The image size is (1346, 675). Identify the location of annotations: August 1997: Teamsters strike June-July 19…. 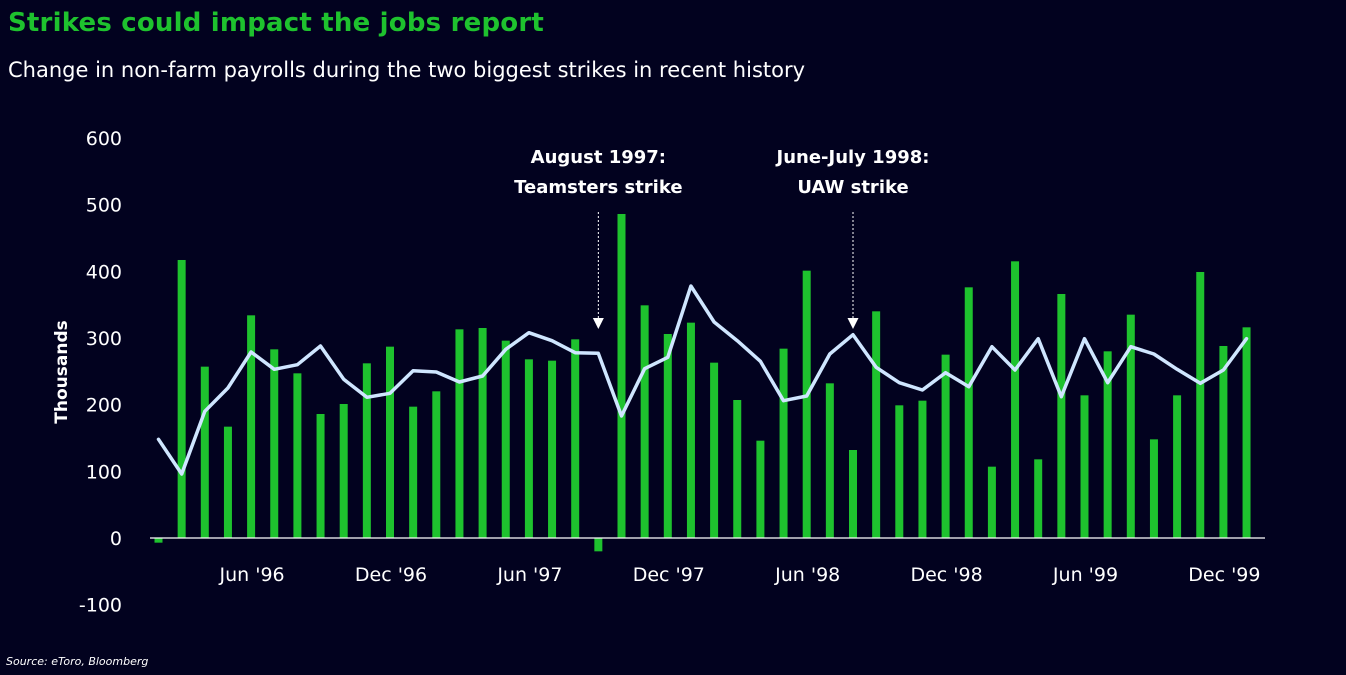
(721, 238).